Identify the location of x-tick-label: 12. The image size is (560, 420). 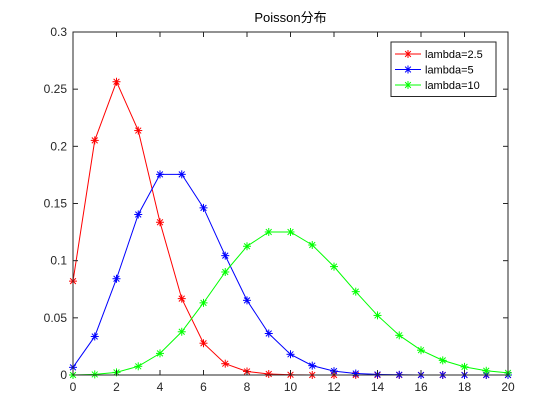
(334, 387).